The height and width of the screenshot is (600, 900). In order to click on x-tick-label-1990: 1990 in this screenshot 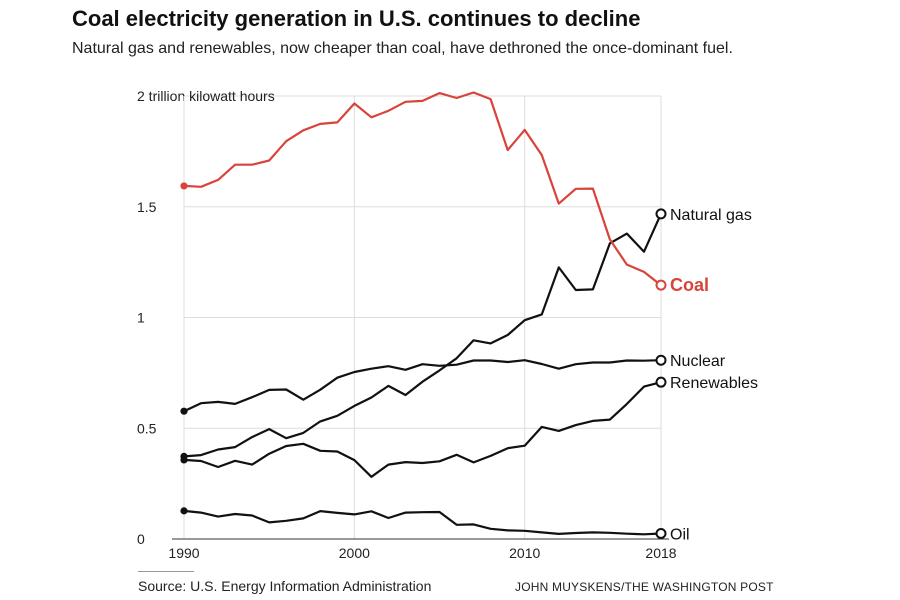, I will do `click(183, 553)`.